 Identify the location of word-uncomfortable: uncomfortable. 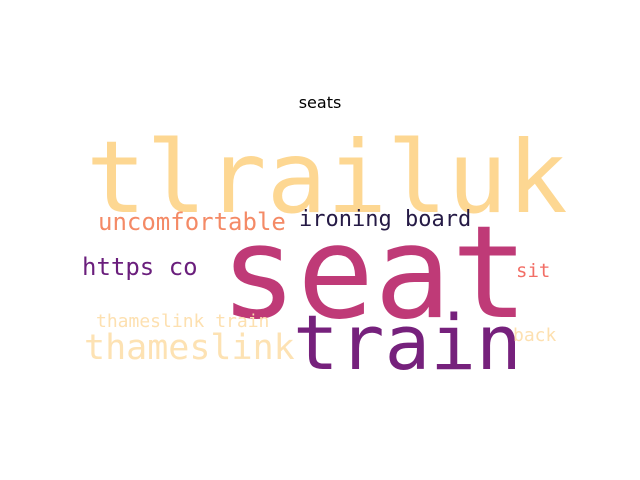
(192, 222).